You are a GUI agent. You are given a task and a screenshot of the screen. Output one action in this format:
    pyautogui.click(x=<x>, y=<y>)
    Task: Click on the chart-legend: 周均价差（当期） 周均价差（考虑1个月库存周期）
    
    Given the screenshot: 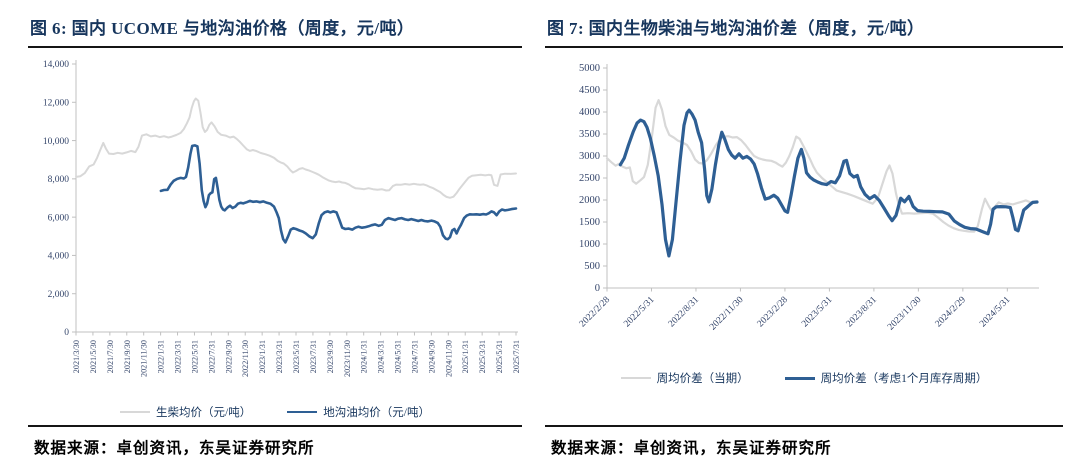 What is the action you would take?
    pyautogui.click(x=804, y=378)
    